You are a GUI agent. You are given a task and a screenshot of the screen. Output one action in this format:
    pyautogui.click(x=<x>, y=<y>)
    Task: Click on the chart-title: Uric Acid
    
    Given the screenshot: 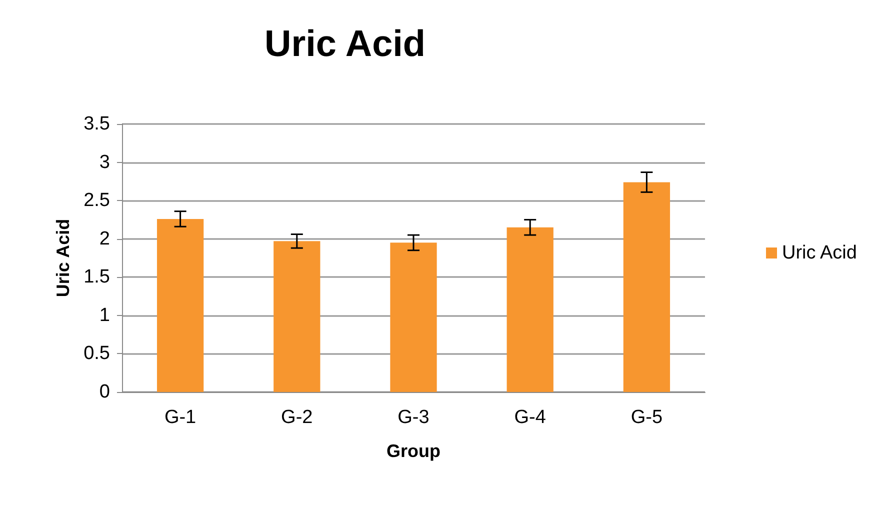 What is the action you would take?
    pyautogui.click(x=345, y=43)
    